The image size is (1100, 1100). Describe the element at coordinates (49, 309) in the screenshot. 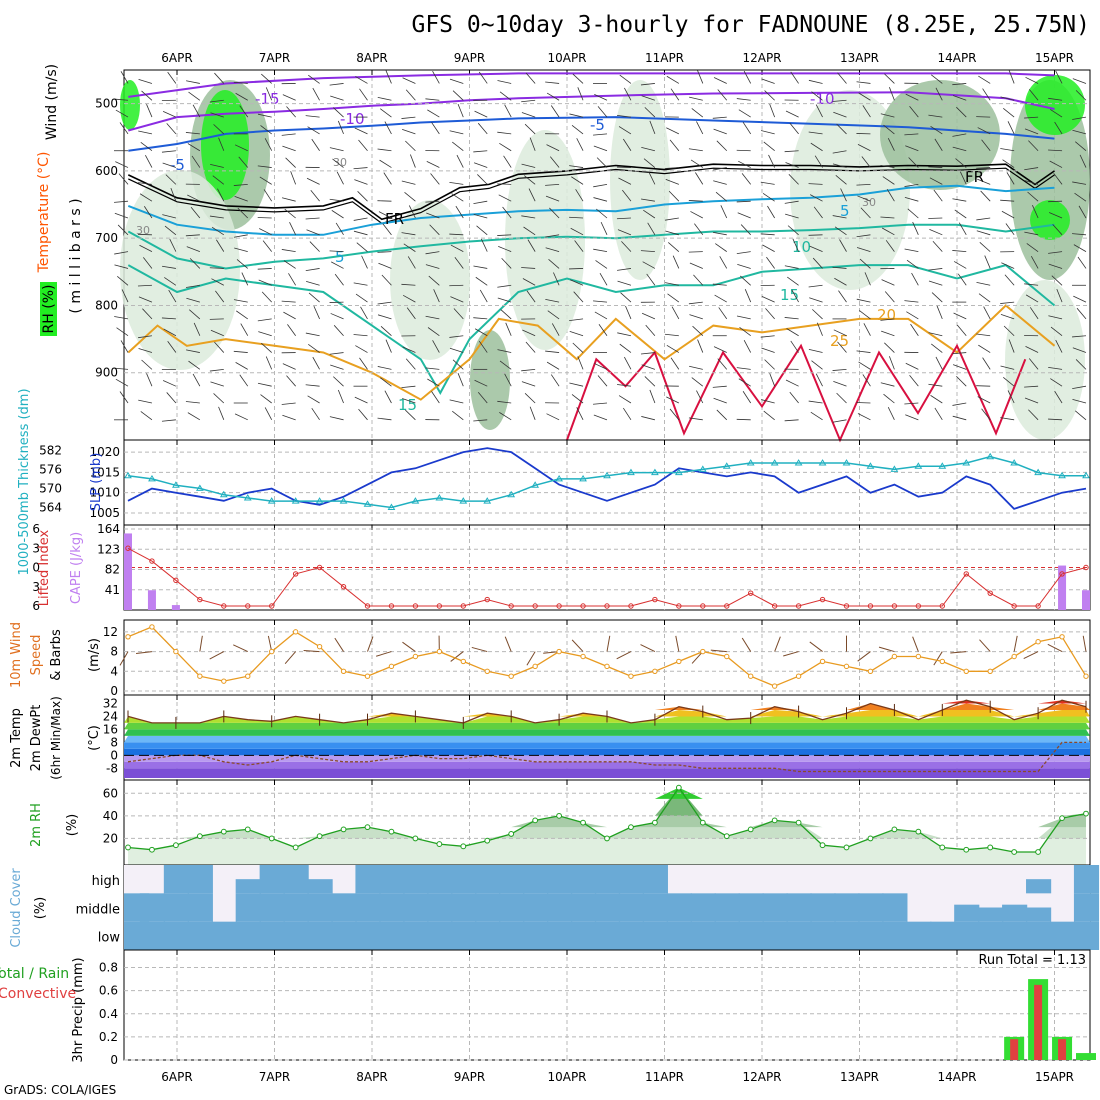

I see `ylabel-rh: RH (%)` at that location.